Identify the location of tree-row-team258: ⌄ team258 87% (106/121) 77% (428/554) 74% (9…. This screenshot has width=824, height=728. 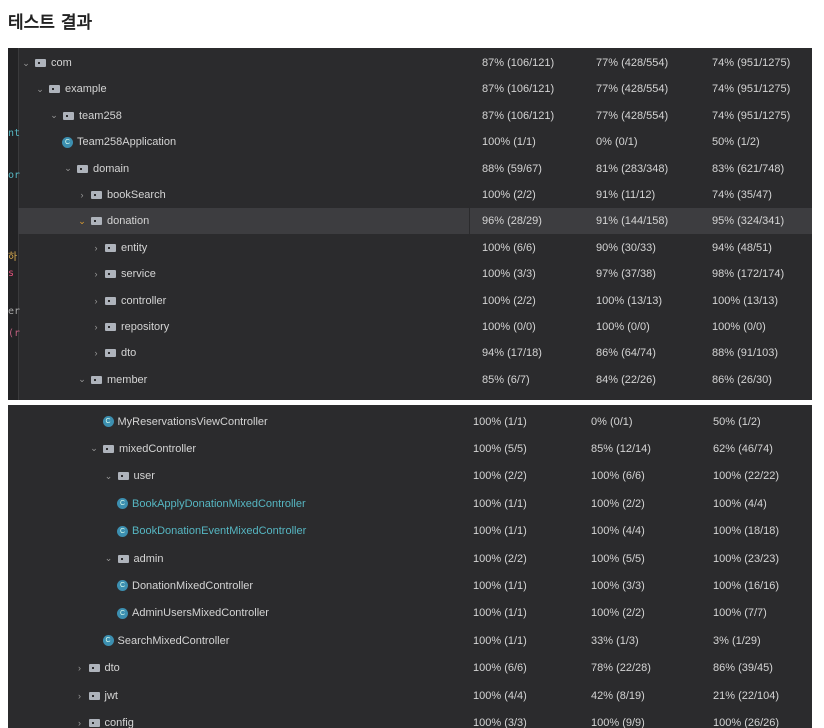
(415, 116).